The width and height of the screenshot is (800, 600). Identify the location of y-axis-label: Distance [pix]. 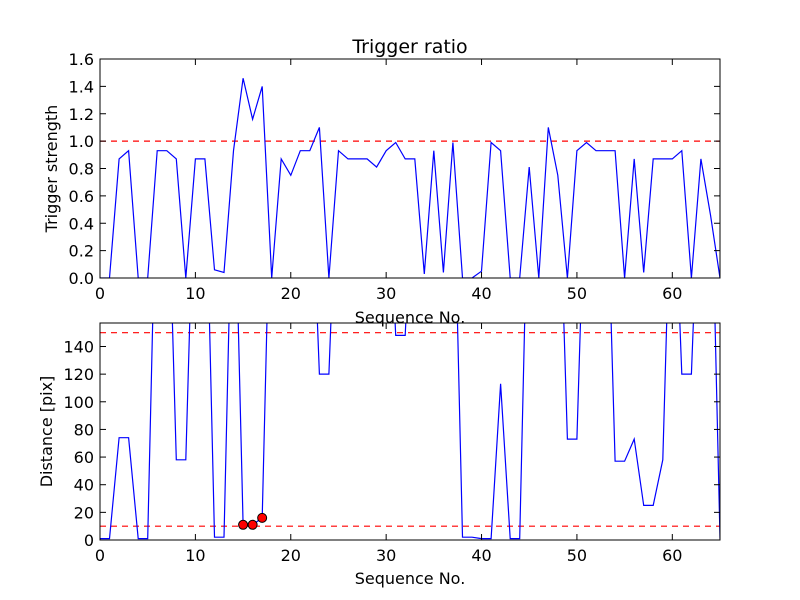
(46, 432).